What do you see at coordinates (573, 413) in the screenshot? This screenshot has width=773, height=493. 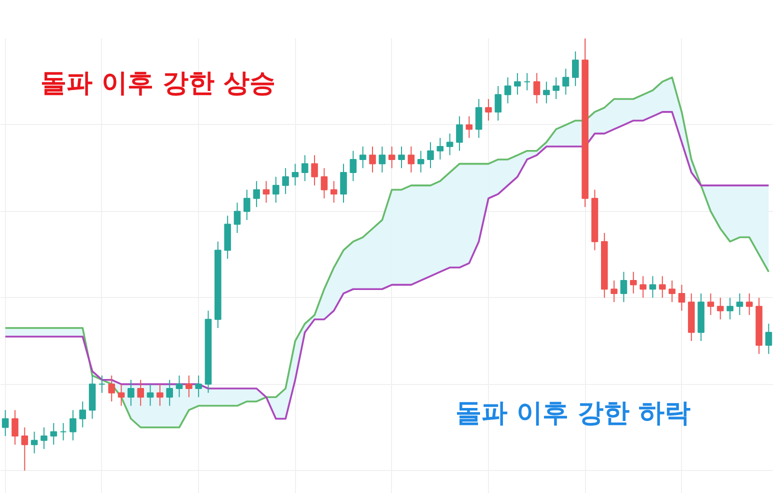 I see `annotation: 돌파 이후 강한 하락` at bounding box center [573, 413].